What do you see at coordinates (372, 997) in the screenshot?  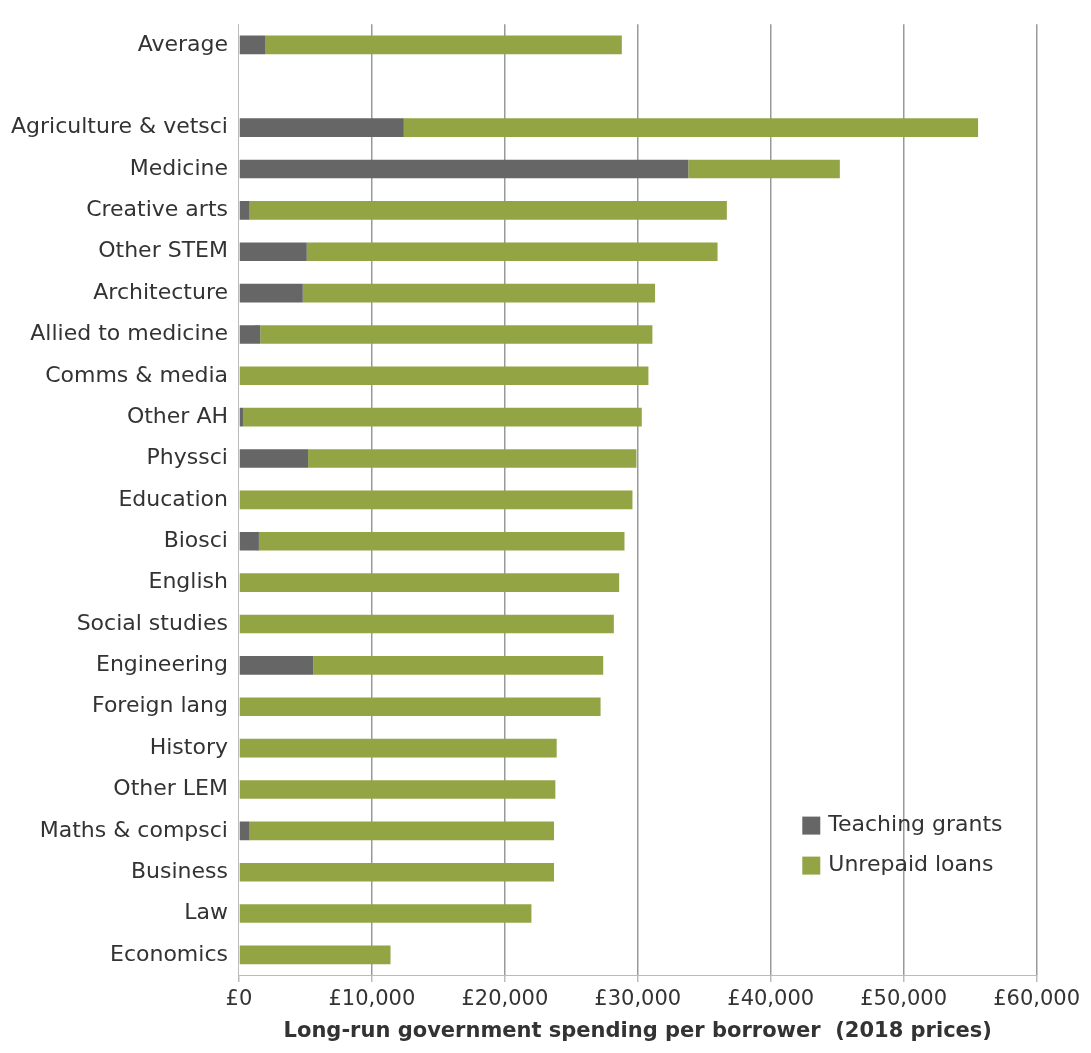 I see `x-tick-label: £10,000` at bounding box center [372, 997].